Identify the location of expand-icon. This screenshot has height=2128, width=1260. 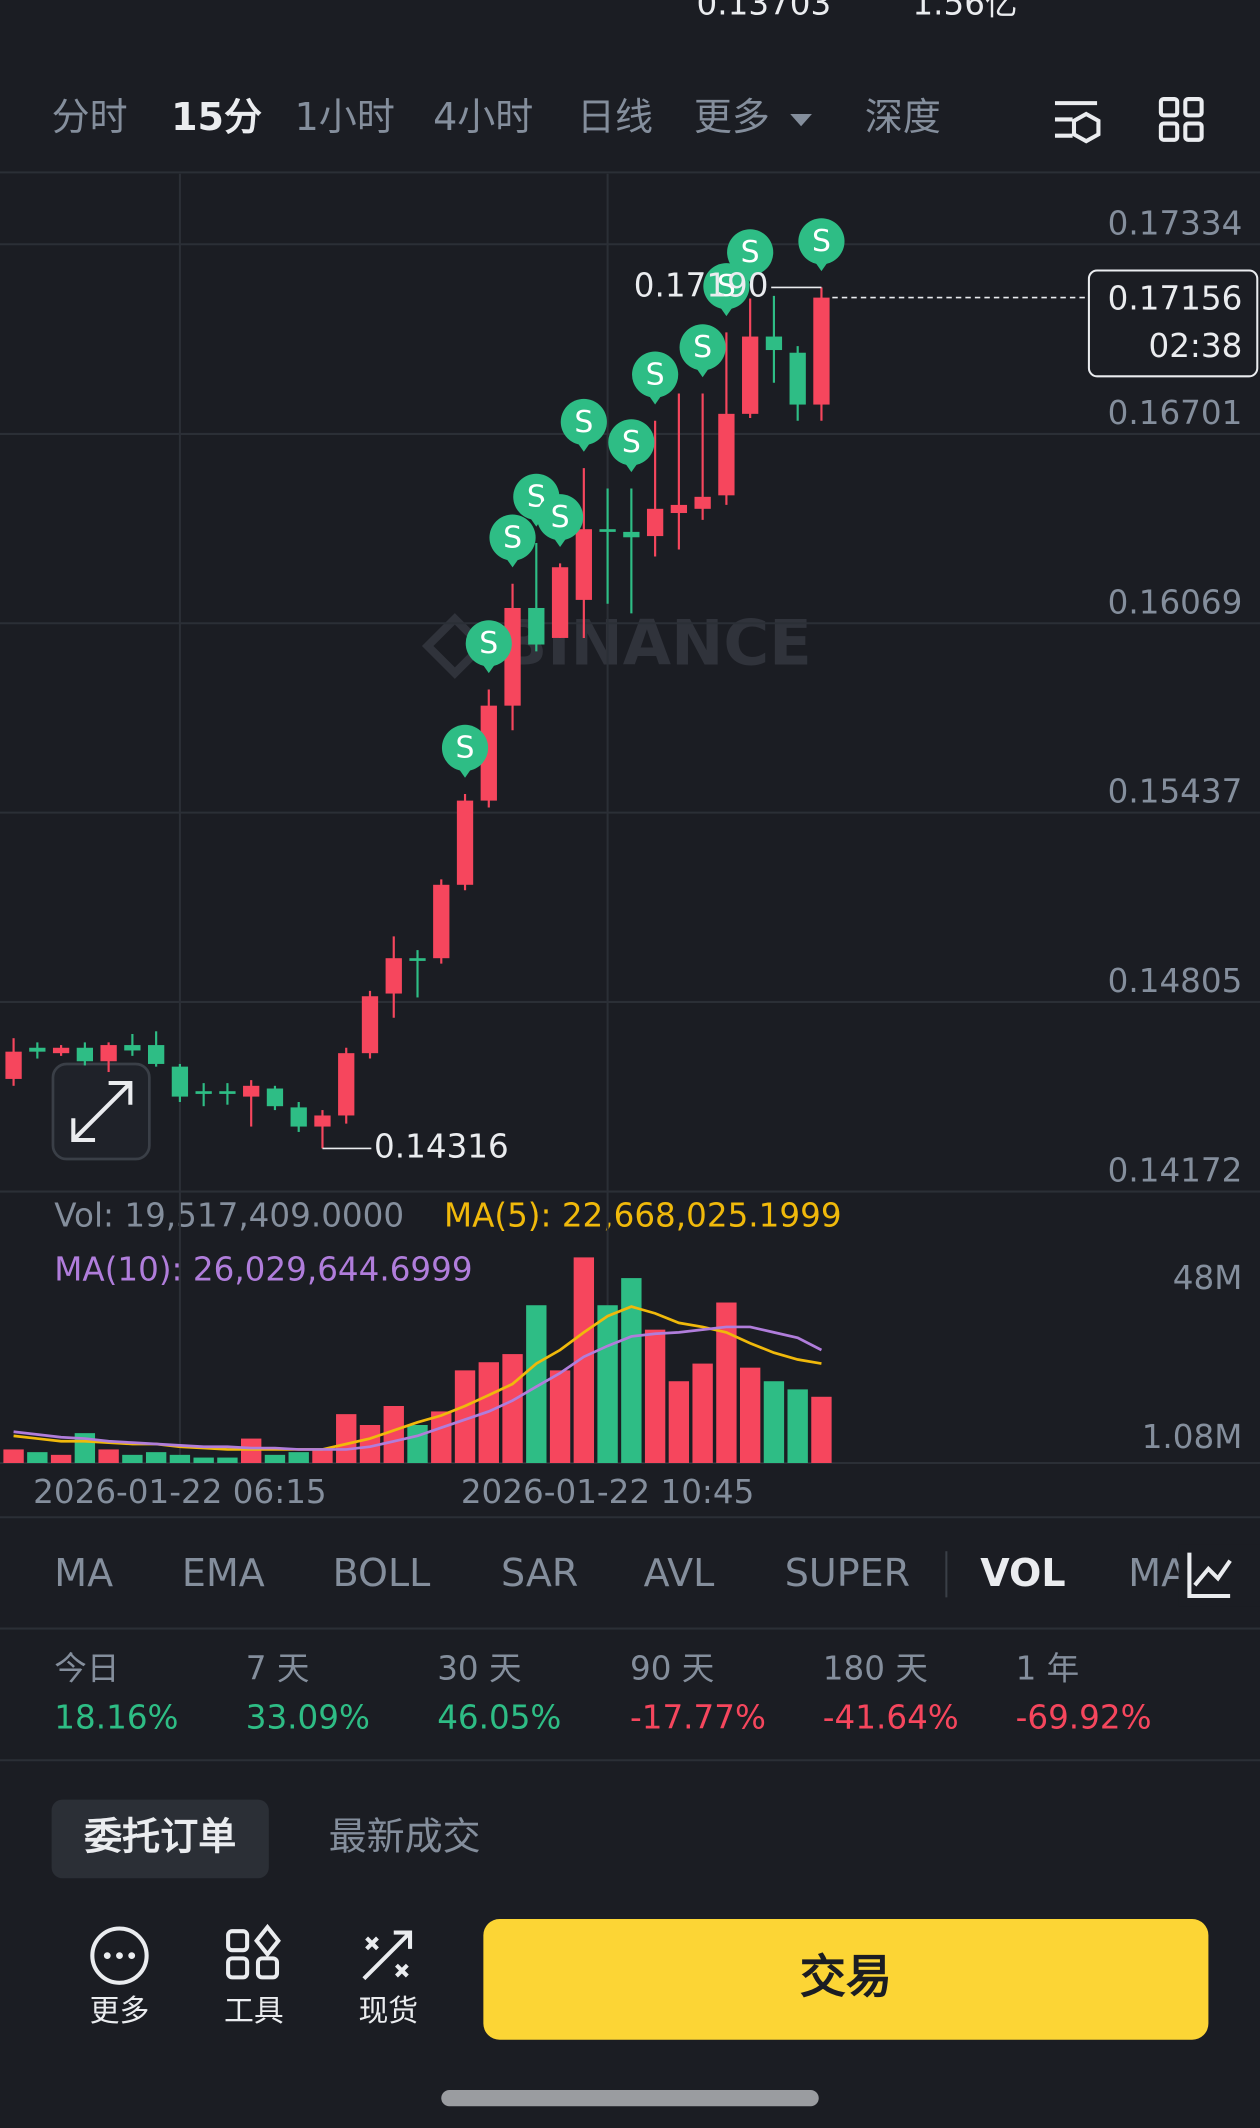
(102, 1111).